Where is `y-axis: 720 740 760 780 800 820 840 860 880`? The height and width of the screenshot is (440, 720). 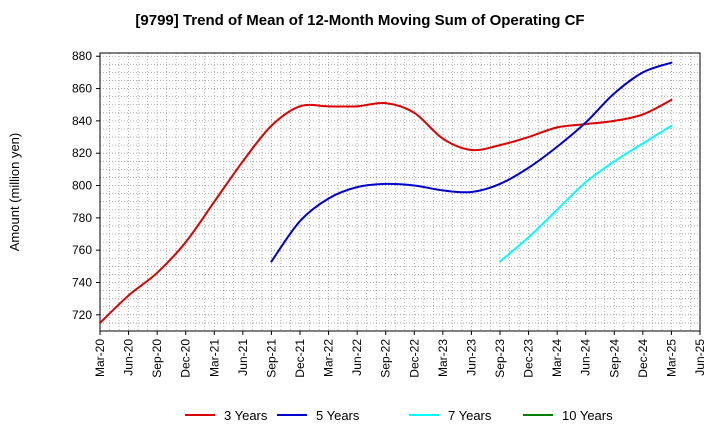
y-axis: 720 740 760 780 800 820 840 860 880 is located at coordinates (86, 185).